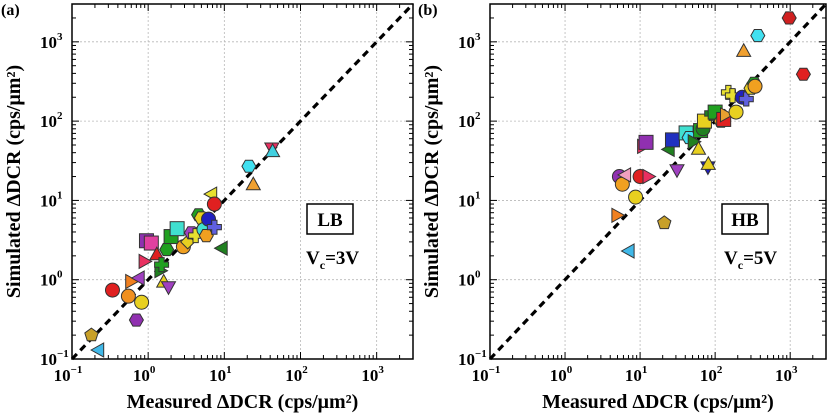 The width and height of the screenshot is (830, 414). Describe the element at coordinates (428, 10) in the screenshot. I see `panel-label: (b)` at that location.